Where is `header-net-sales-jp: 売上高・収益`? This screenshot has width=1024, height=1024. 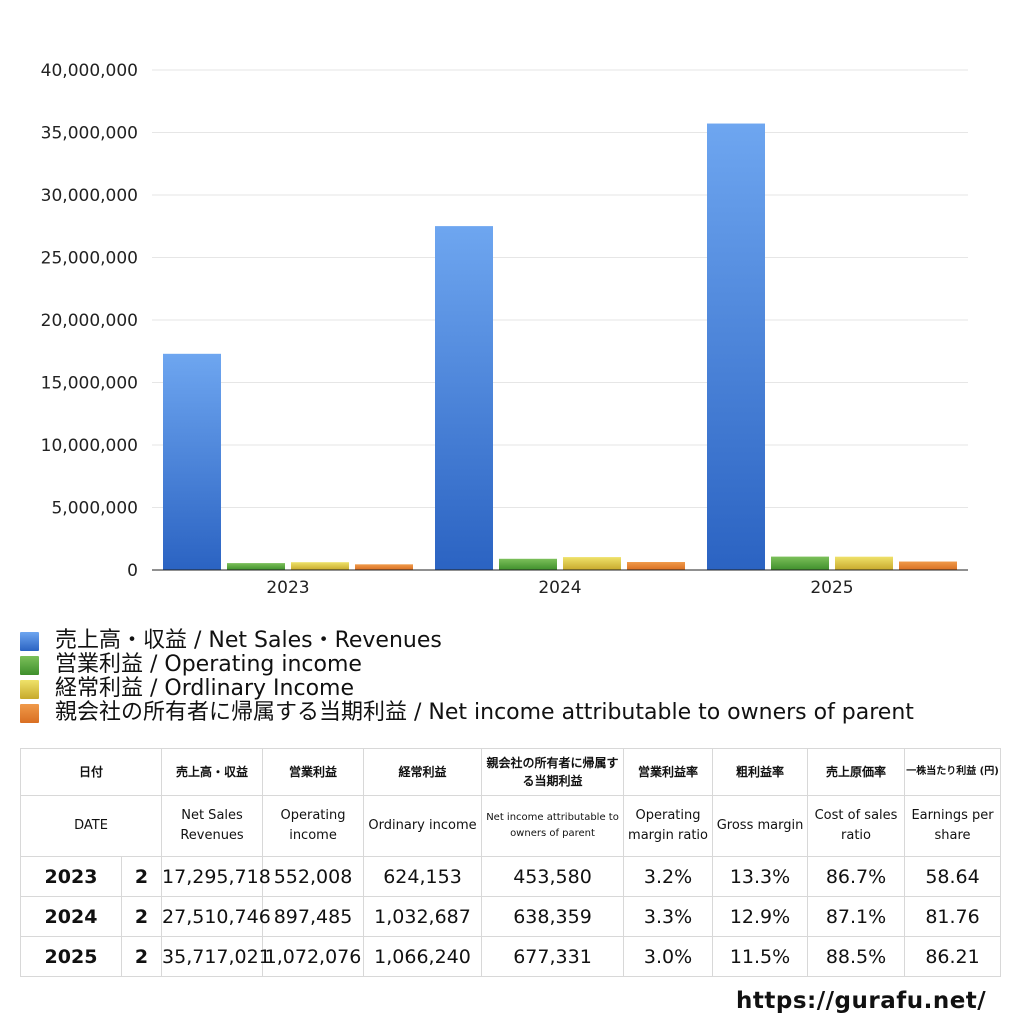
header-net-sales-jp: 売上高・収益 is located at coordinates (212, 772).